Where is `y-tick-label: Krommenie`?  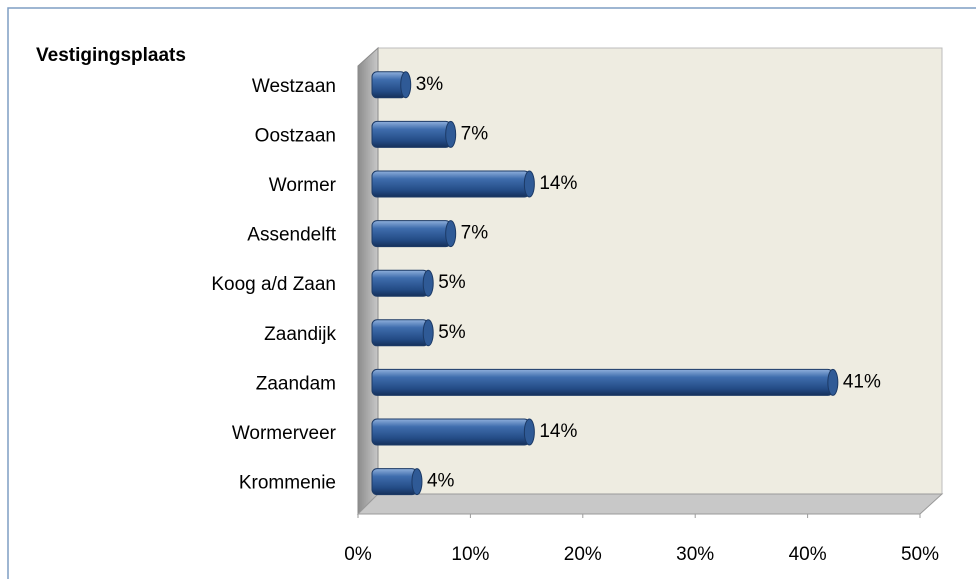
y-tick-label: Krommenie is located at coordinates (287, 483).